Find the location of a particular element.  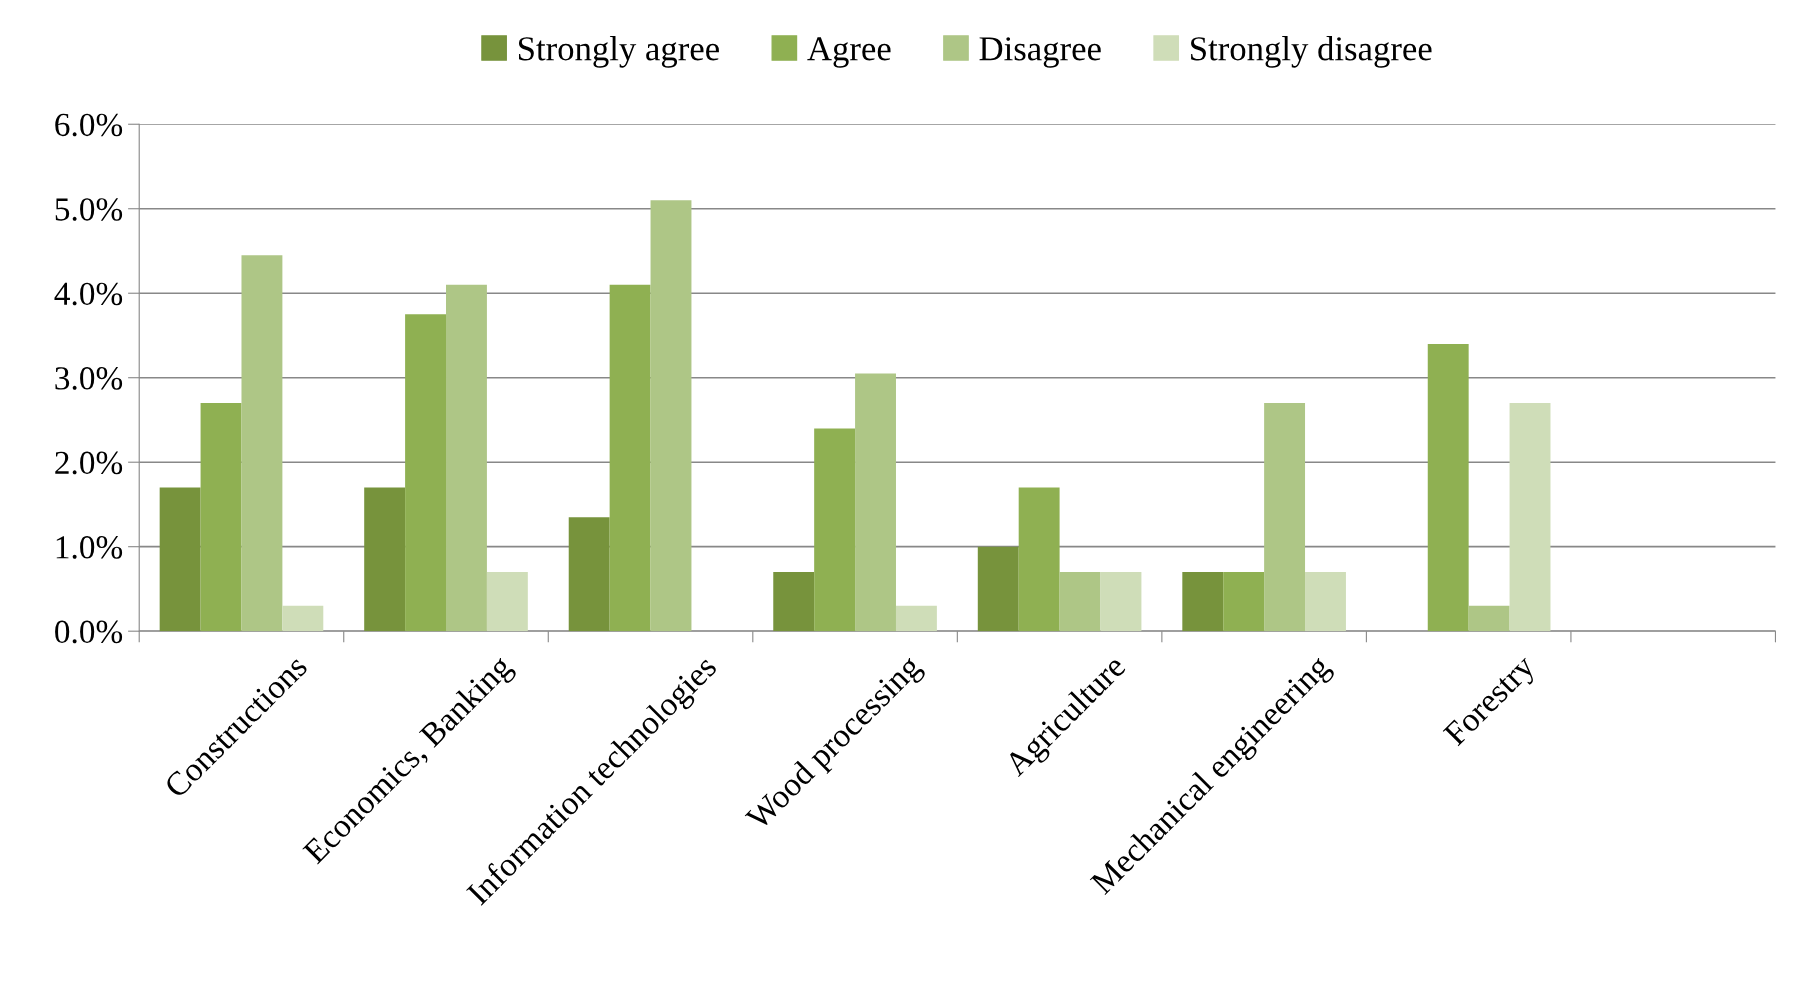

legend-label: Disagree is located at coordinates (1040, 52).